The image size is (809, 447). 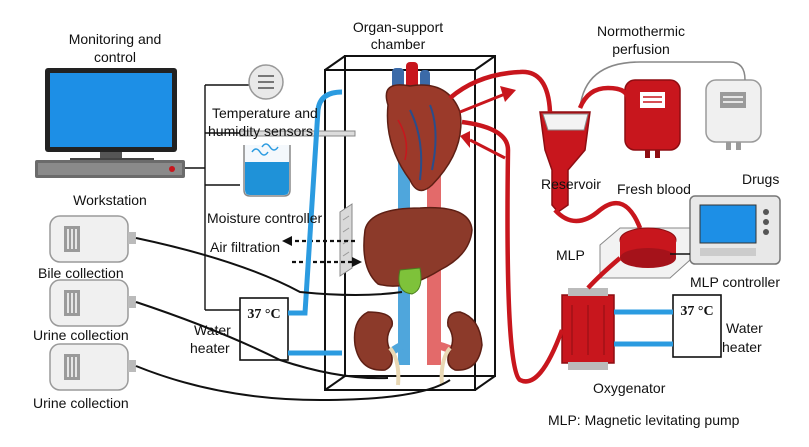 I want to click on urine-collection-label-2: Urine collection, so click(x=81, y=403).